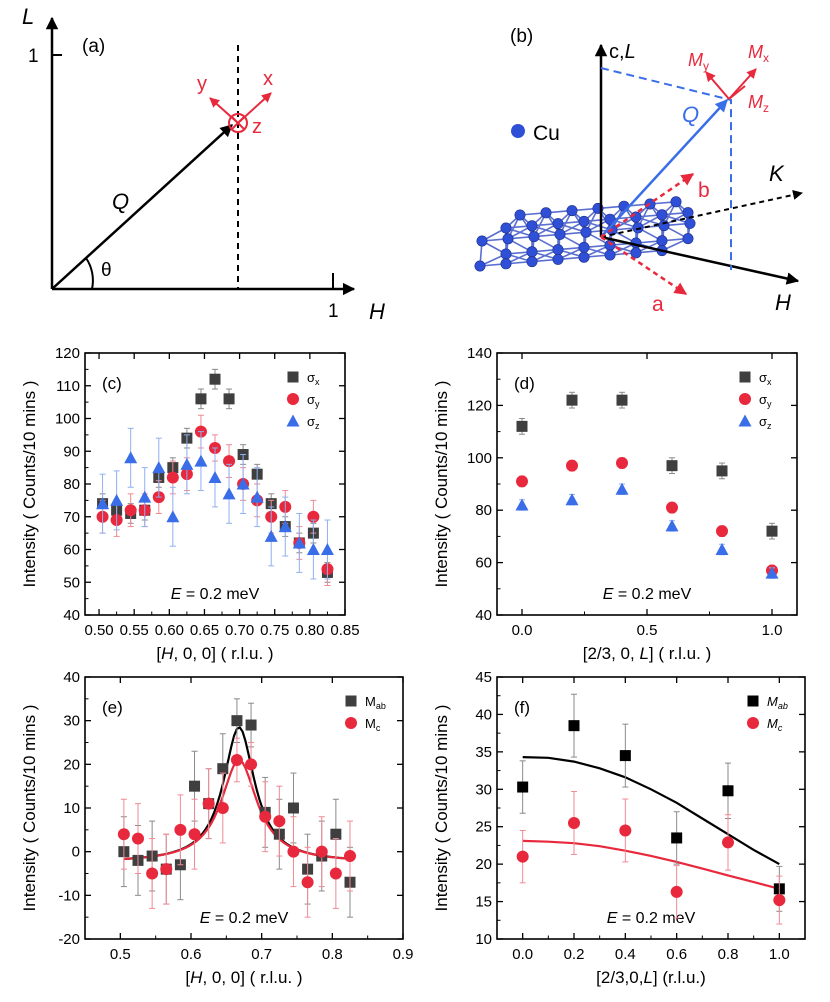 The image size is (830, 1002). I want to click on y-tick-label: 80, so click(483, 510).